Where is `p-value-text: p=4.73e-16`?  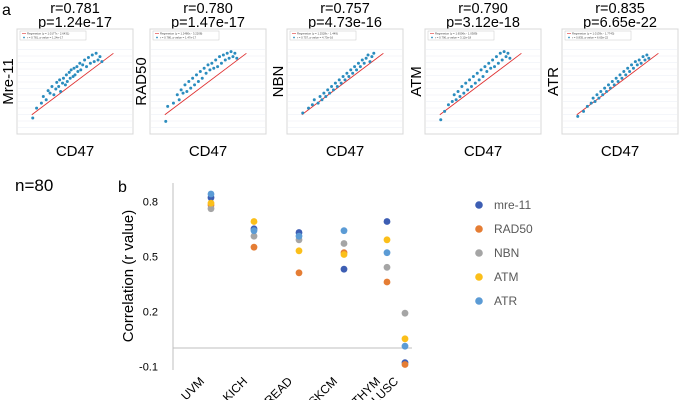 p-value-text: p=4.73e-16 is located at coordinates (345, 23).